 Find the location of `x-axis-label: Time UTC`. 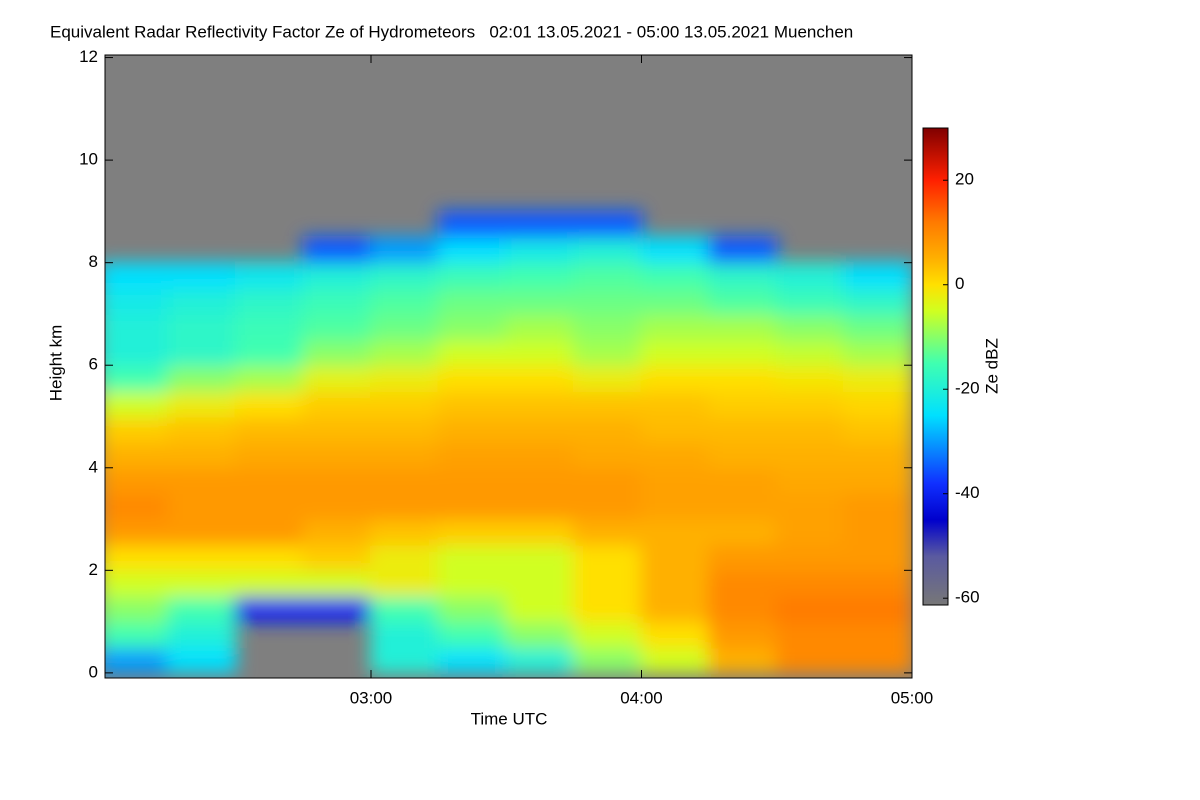

x-axis-label: Time UTC is located at coordinates (509, 718).